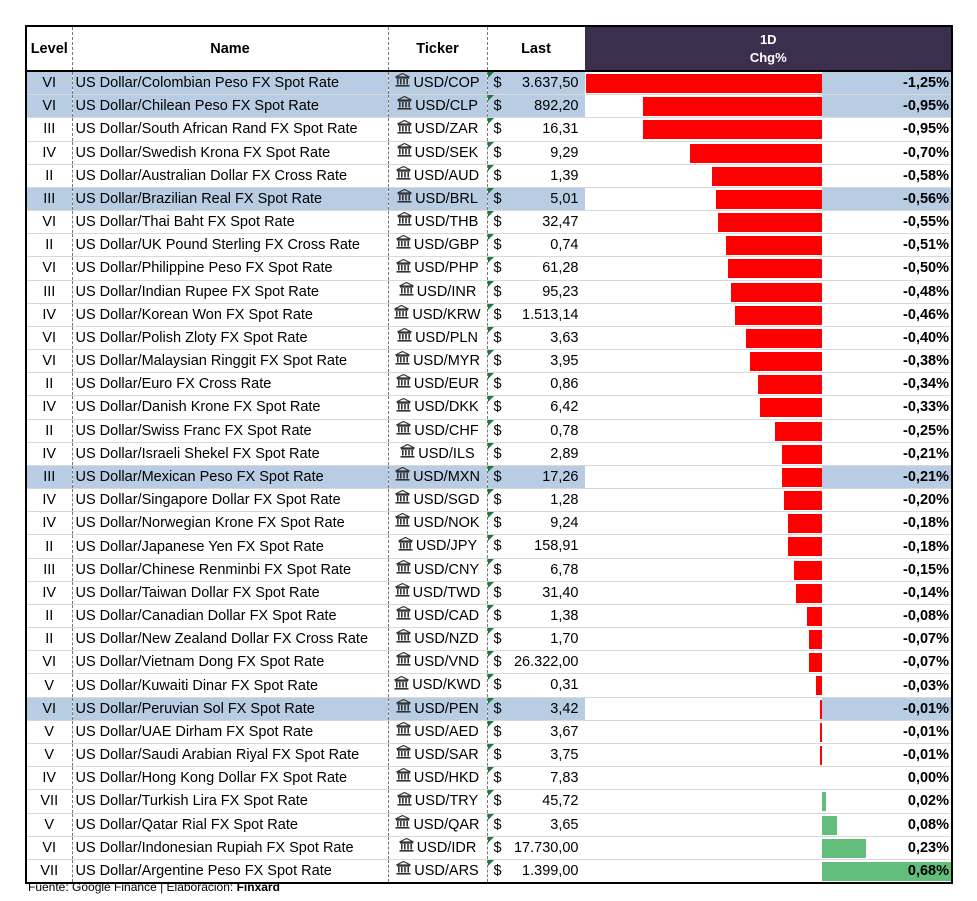 This screenshot has height=901, width=977. What do you see at coordinates (437, 778) in the screenshot?
I see `ticker-cell: USD/HKD` at bounding box center [437, 778].